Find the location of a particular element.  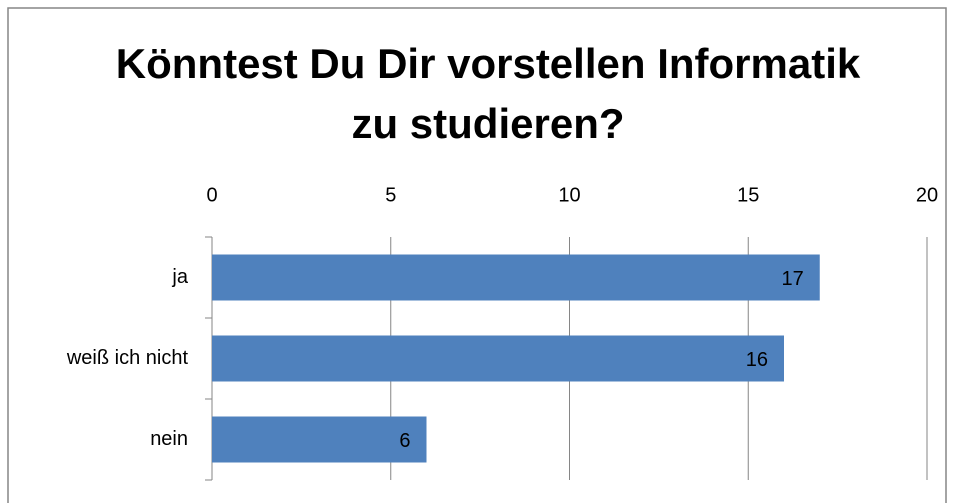

x-tick-label: 0 is located at coordinates (211, 195).